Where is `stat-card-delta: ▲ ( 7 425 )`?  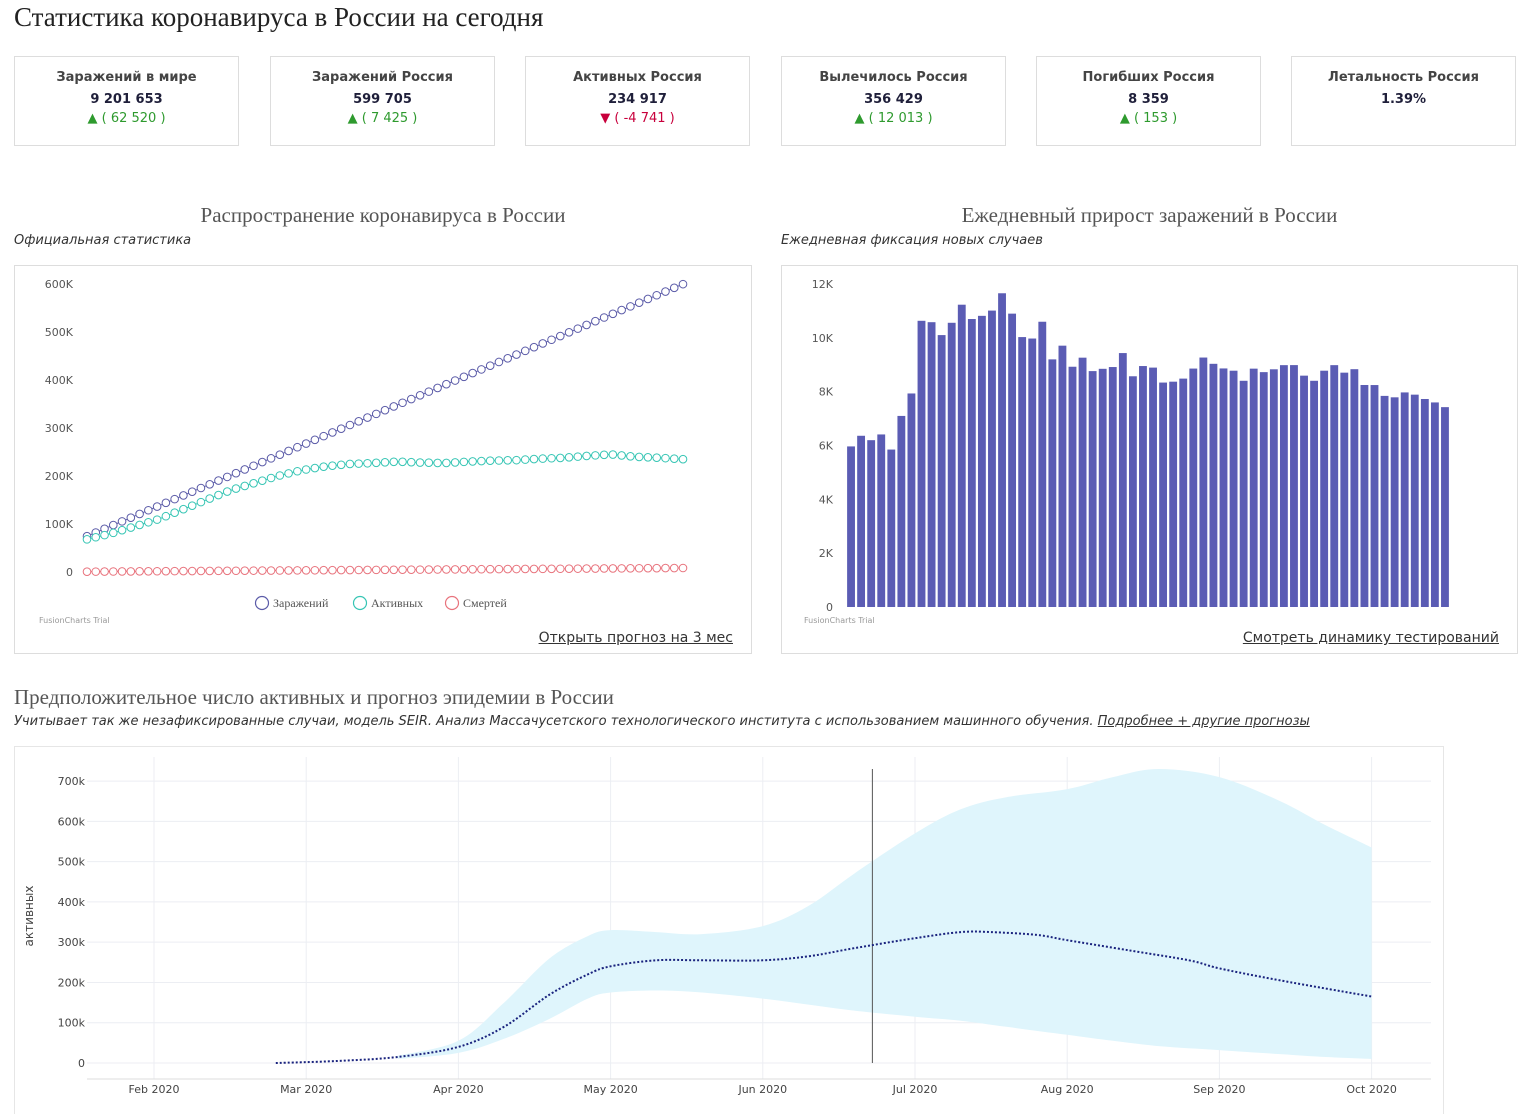 stat-card-delta: ▲ ( 7 425 ) is located at coordinates (382, 118).